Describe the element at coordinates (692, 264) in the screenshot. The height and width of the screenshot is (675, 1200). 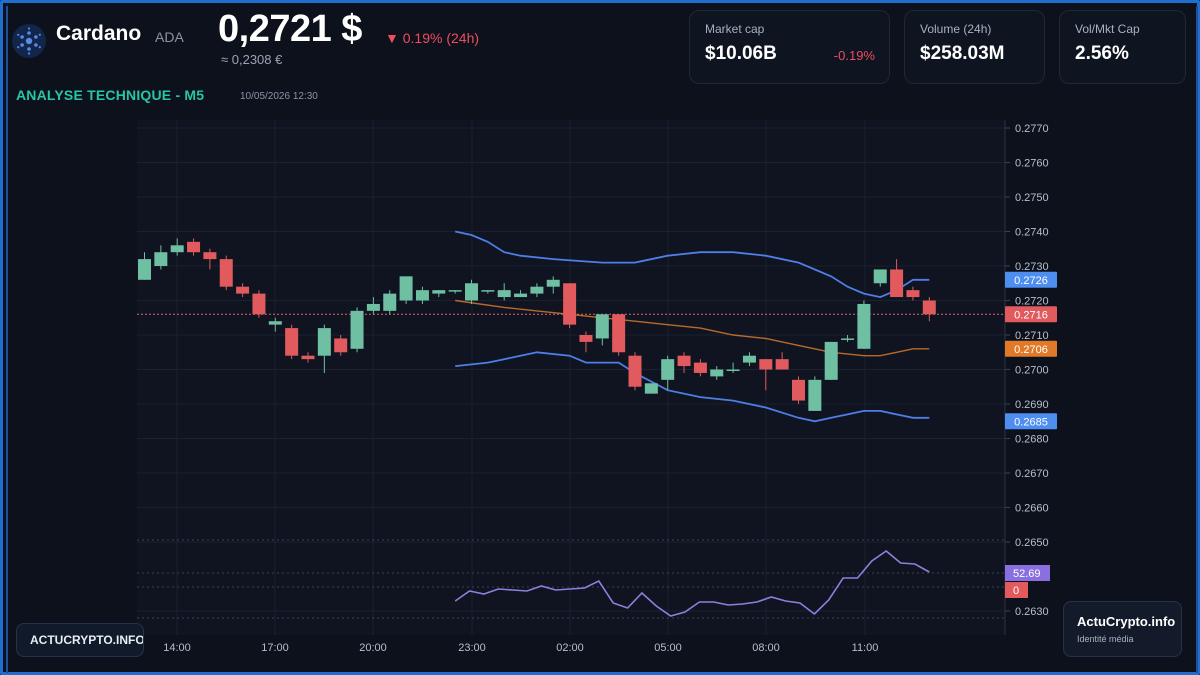
I see `bollinger-upper-line` at that location.